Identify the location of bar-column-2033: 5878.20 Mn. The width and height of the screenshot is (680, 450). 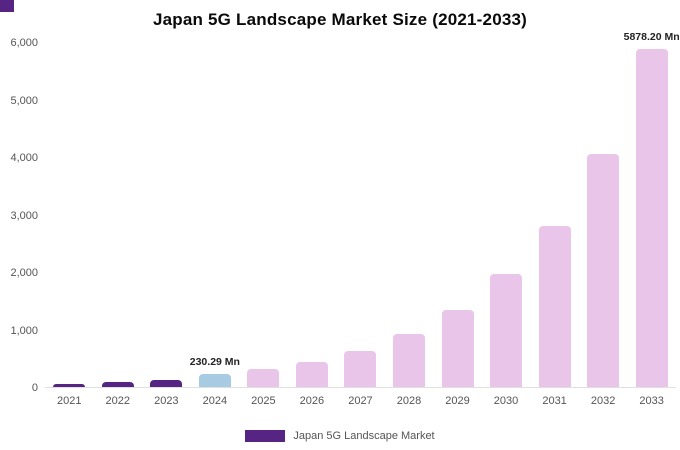
(652, 209).